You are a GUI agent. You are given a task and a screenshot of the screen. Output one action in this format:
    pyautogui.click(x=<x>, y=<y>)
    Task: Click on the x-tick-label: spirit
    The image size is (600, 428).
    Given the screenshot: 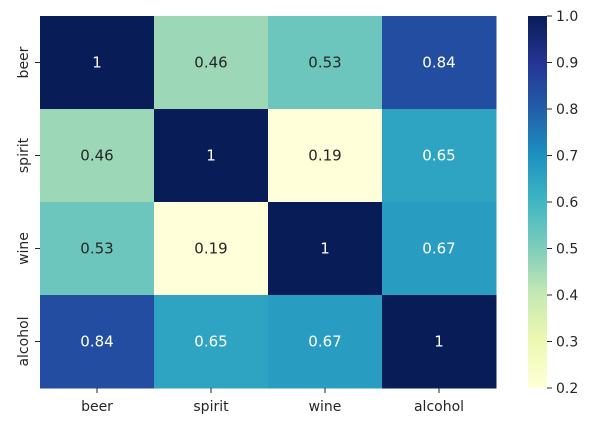 What is the action you would take?
    pyautogui.click(x=211, y=407)
    